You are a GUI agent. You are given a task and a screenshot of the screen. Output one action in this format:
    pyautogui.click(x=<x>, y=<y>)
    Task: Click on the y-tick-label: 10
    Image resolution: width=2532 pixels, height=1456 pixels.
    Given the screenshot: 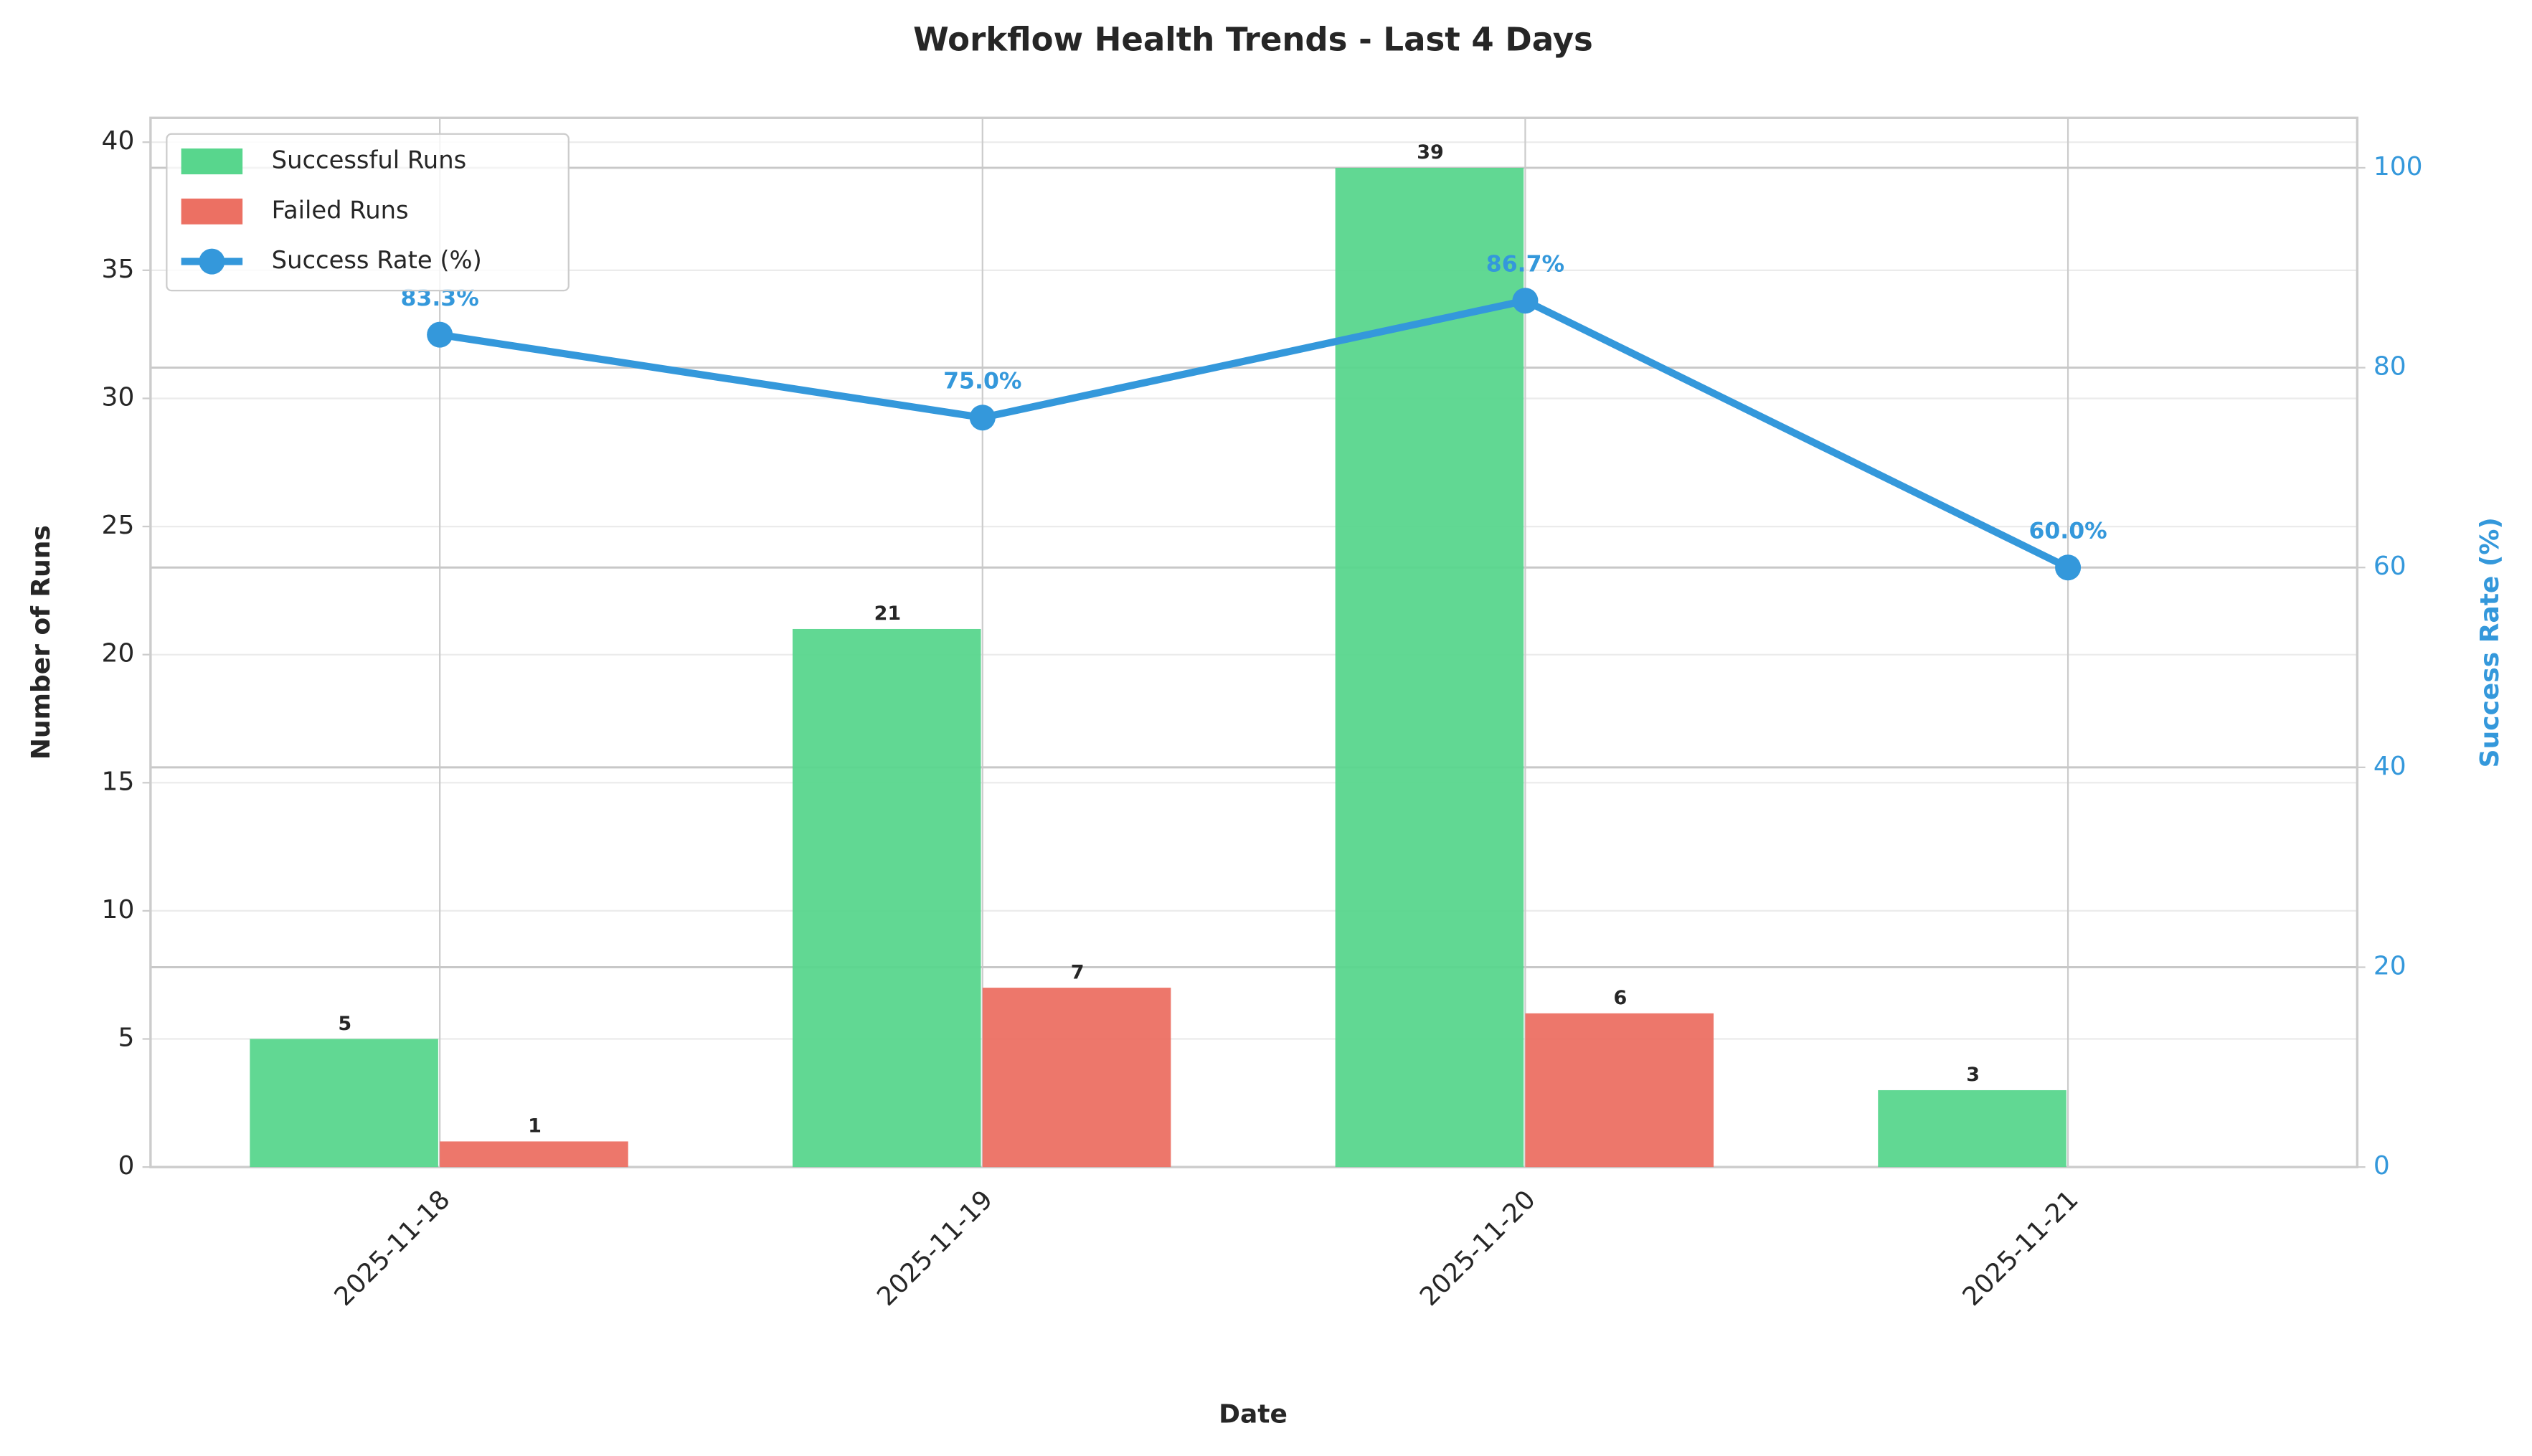 What is the action you would take?
    pyautogui.click(x=118, y=910)
    